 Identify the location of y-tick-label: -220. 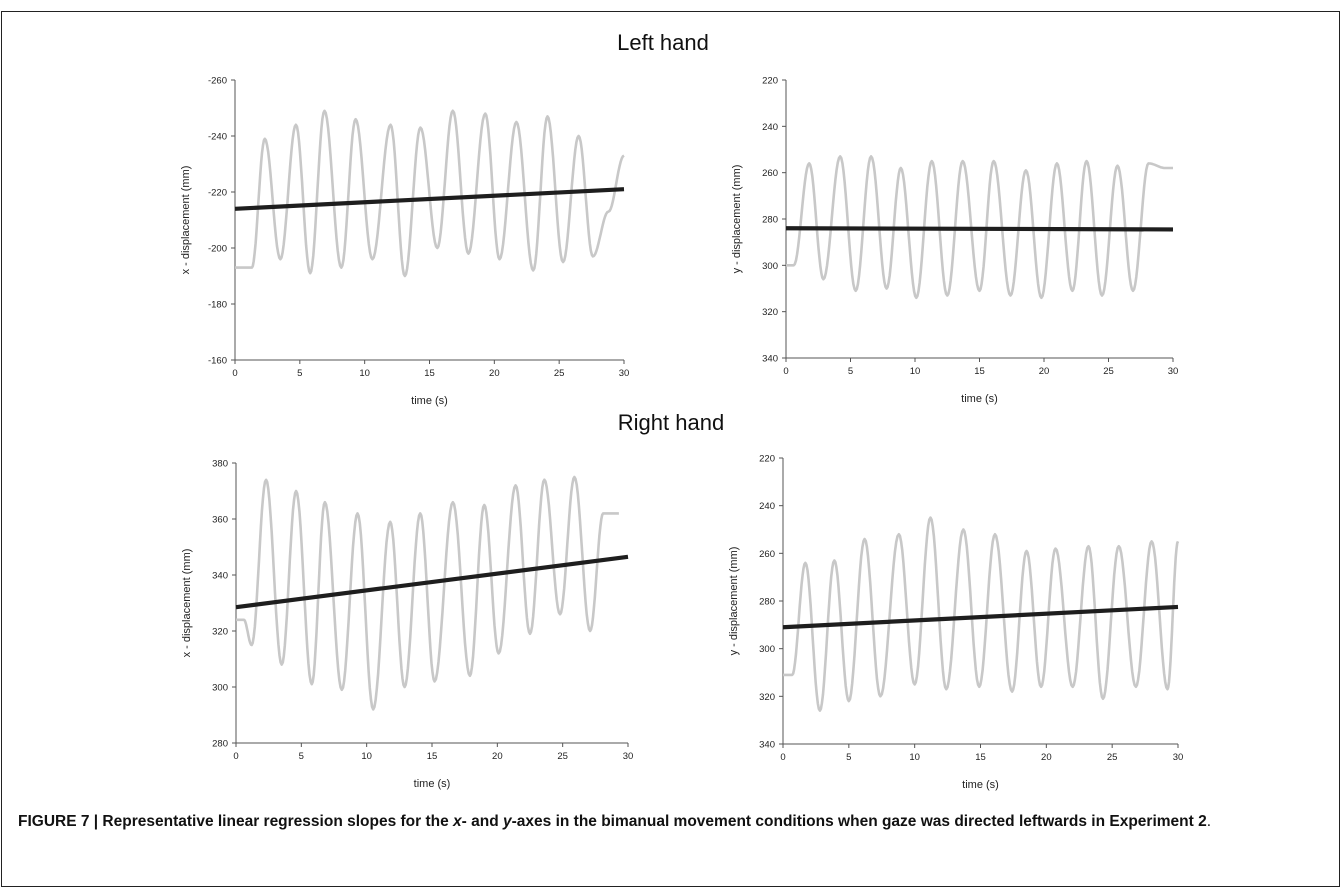
(217, 193).